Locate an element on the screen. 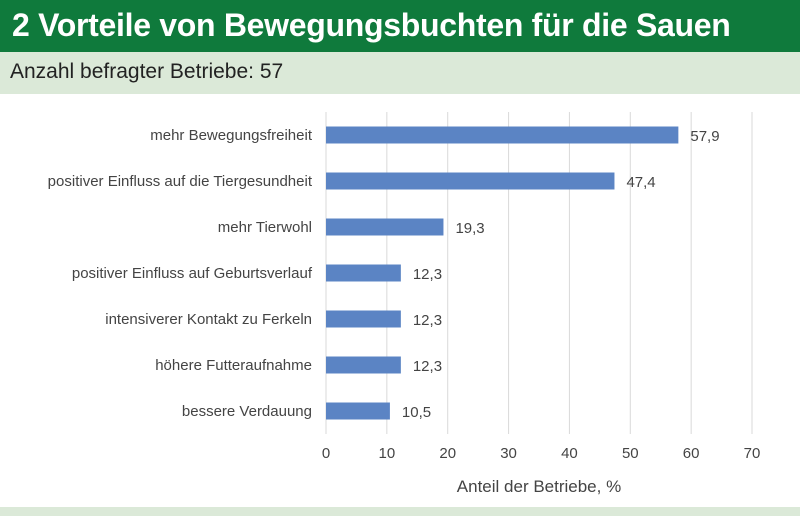  x-tick-label: 0 is located at coordinates (326, 453).